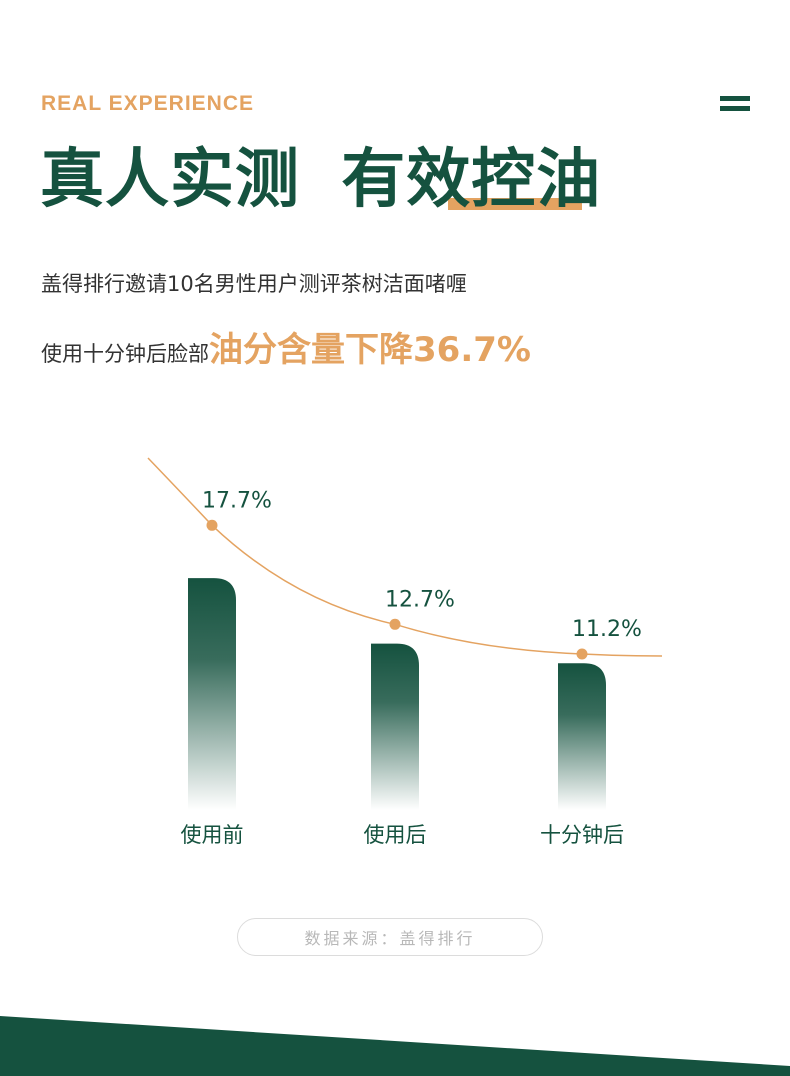  Describe the element at coordinates (582, 835) in the screenshot. I see `category-label-3: 十分钟后` at that location.